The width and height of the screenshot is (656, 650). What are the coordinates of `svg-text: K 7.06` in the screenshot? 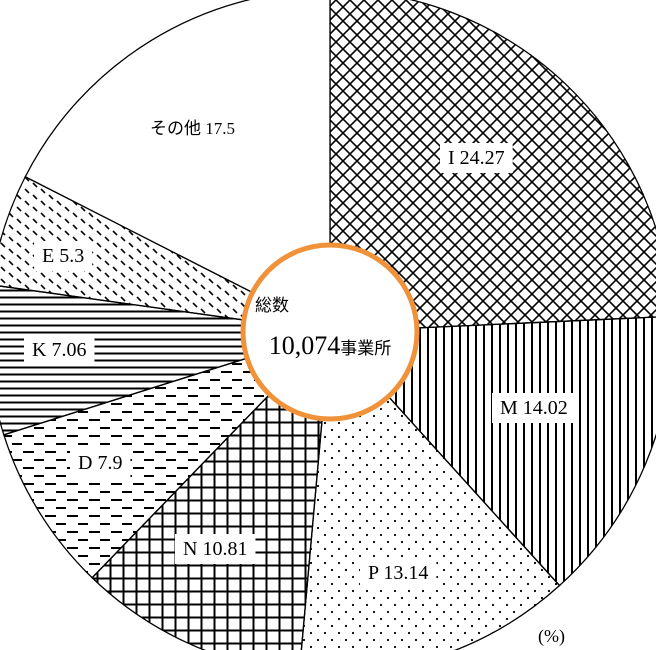 It's located at (59, 350).